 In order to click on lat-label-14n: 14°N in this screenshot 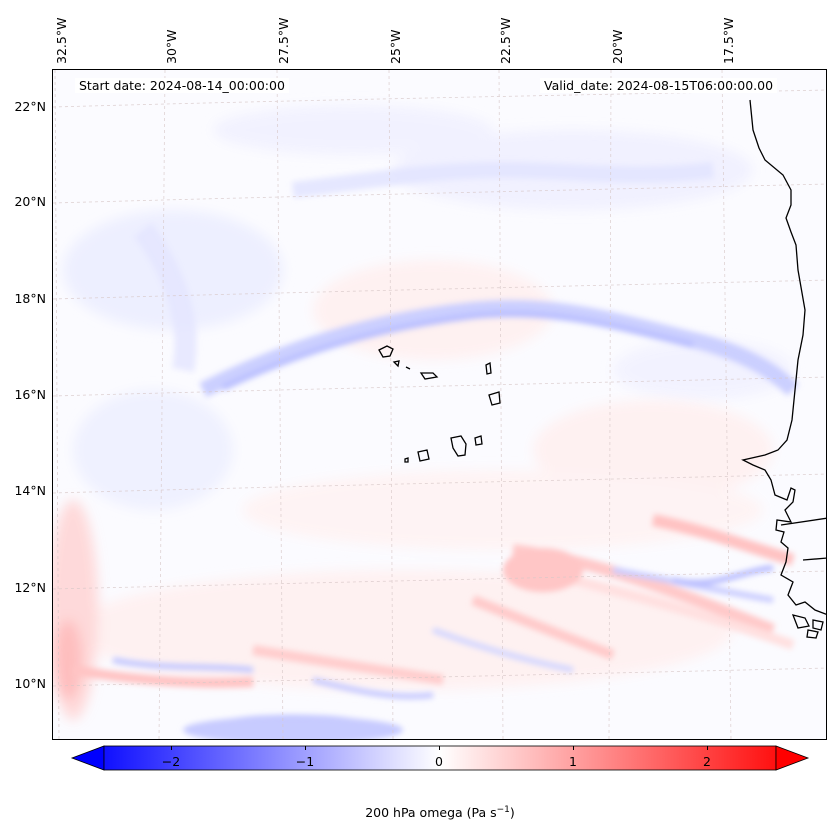, I will do `click(30, 490)`.